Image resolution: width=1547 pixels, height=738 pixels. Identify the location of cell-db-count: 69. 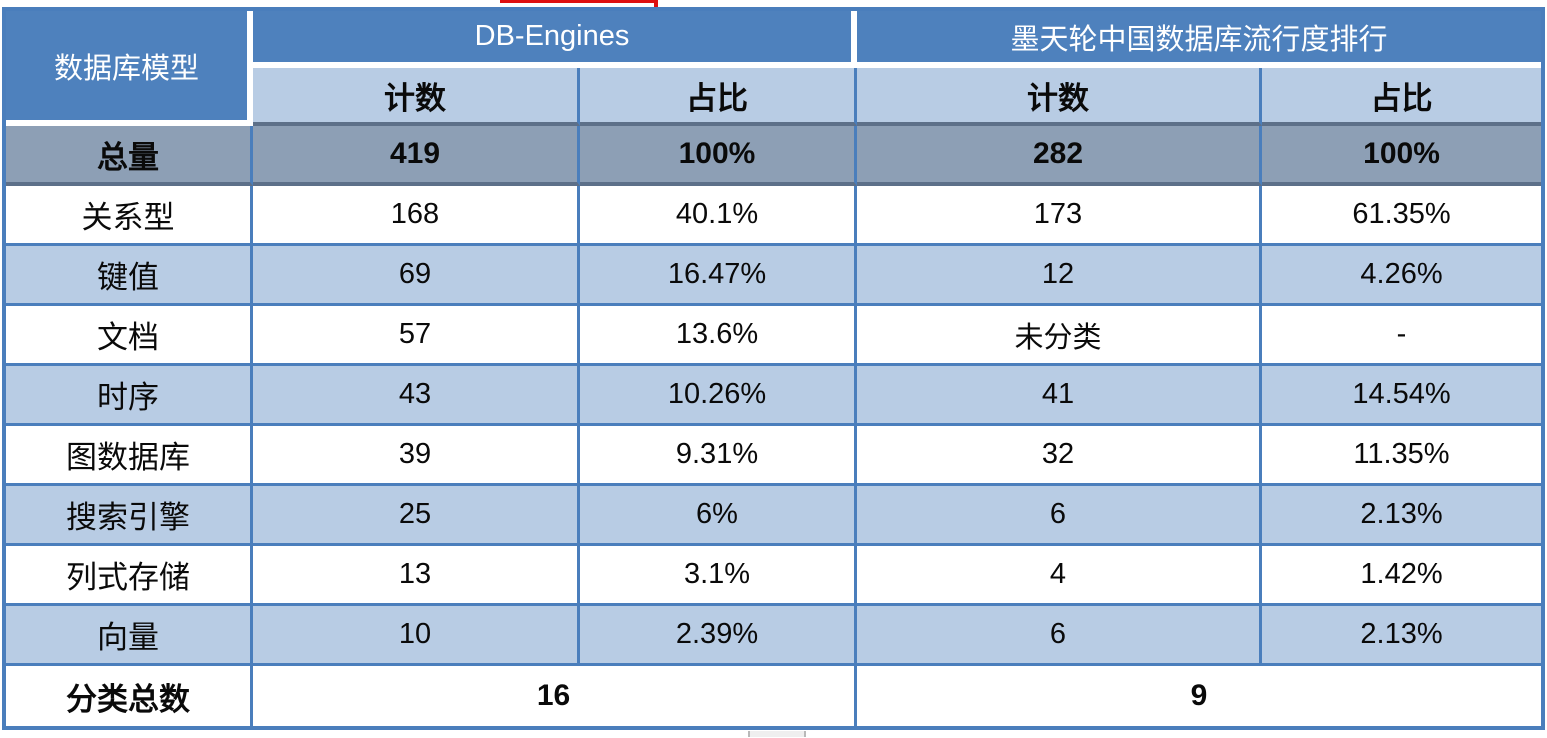
(416, 276).